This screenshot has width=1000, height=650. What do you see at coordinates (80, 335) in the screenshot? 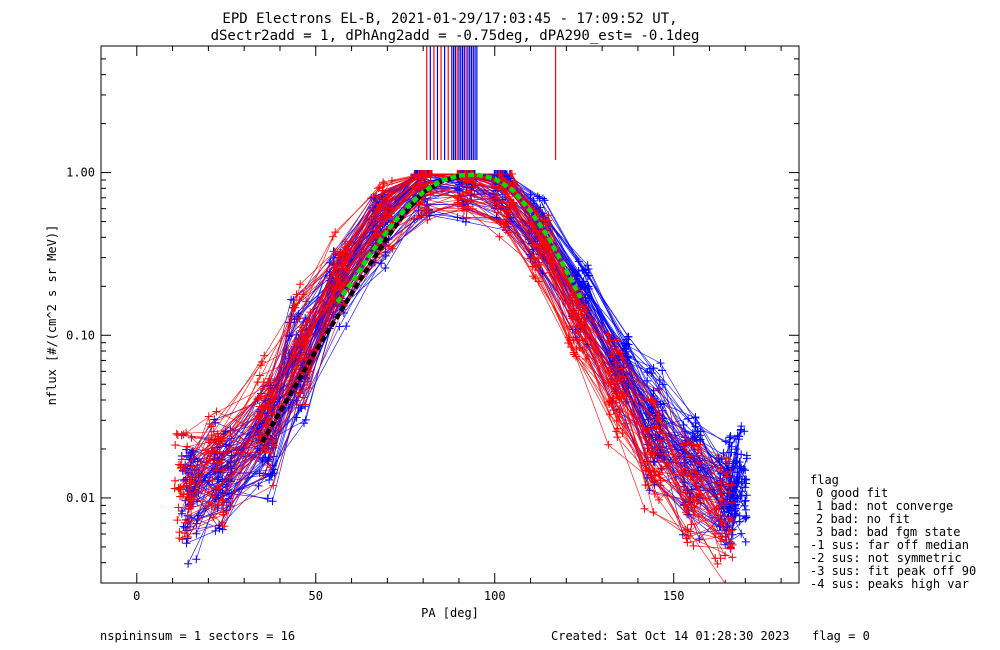
I see `y-tick-label: 0.10` at bounding box center [80, 335].